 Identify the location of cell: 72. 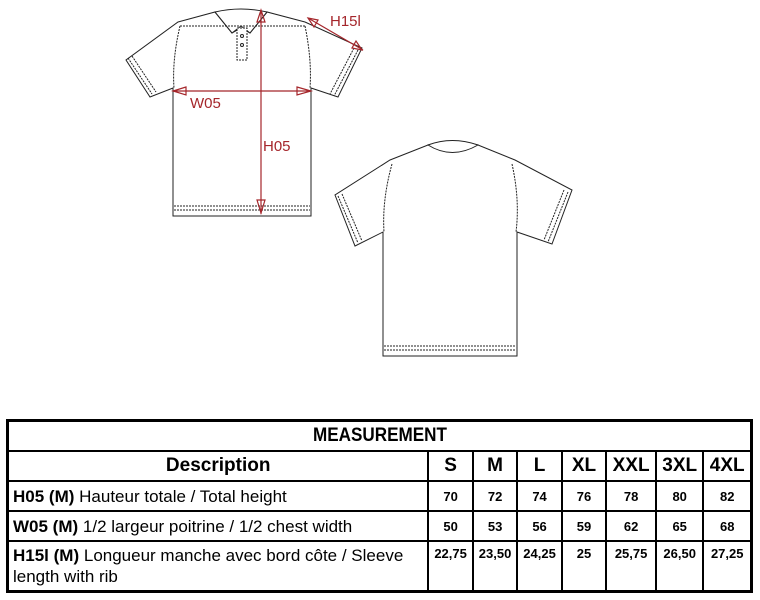
(495, 496).